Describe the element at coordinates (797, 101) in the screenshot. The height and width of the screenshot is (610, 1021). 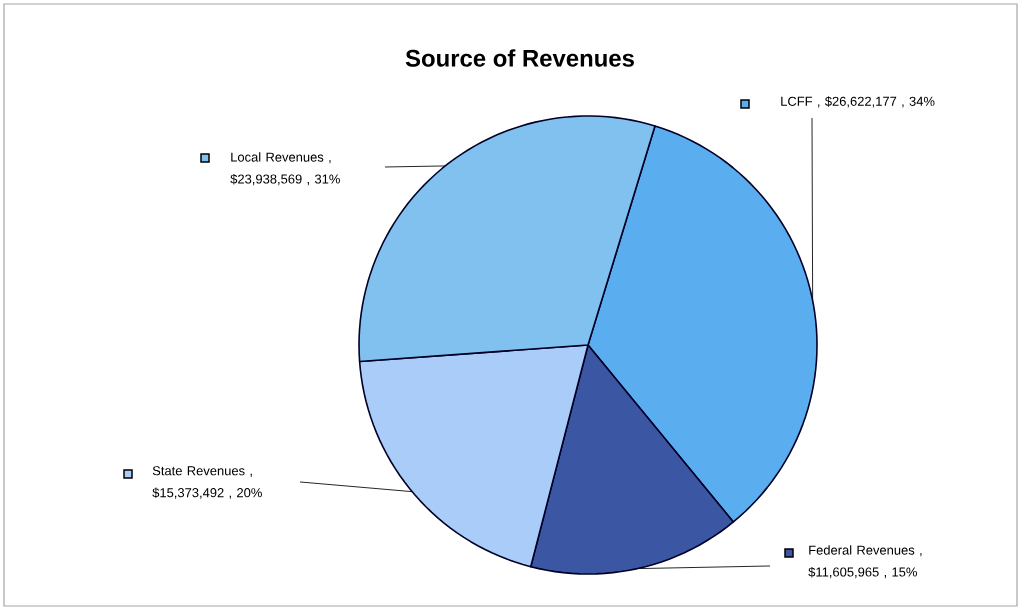
I see `slice-label: LCFF` at that location.